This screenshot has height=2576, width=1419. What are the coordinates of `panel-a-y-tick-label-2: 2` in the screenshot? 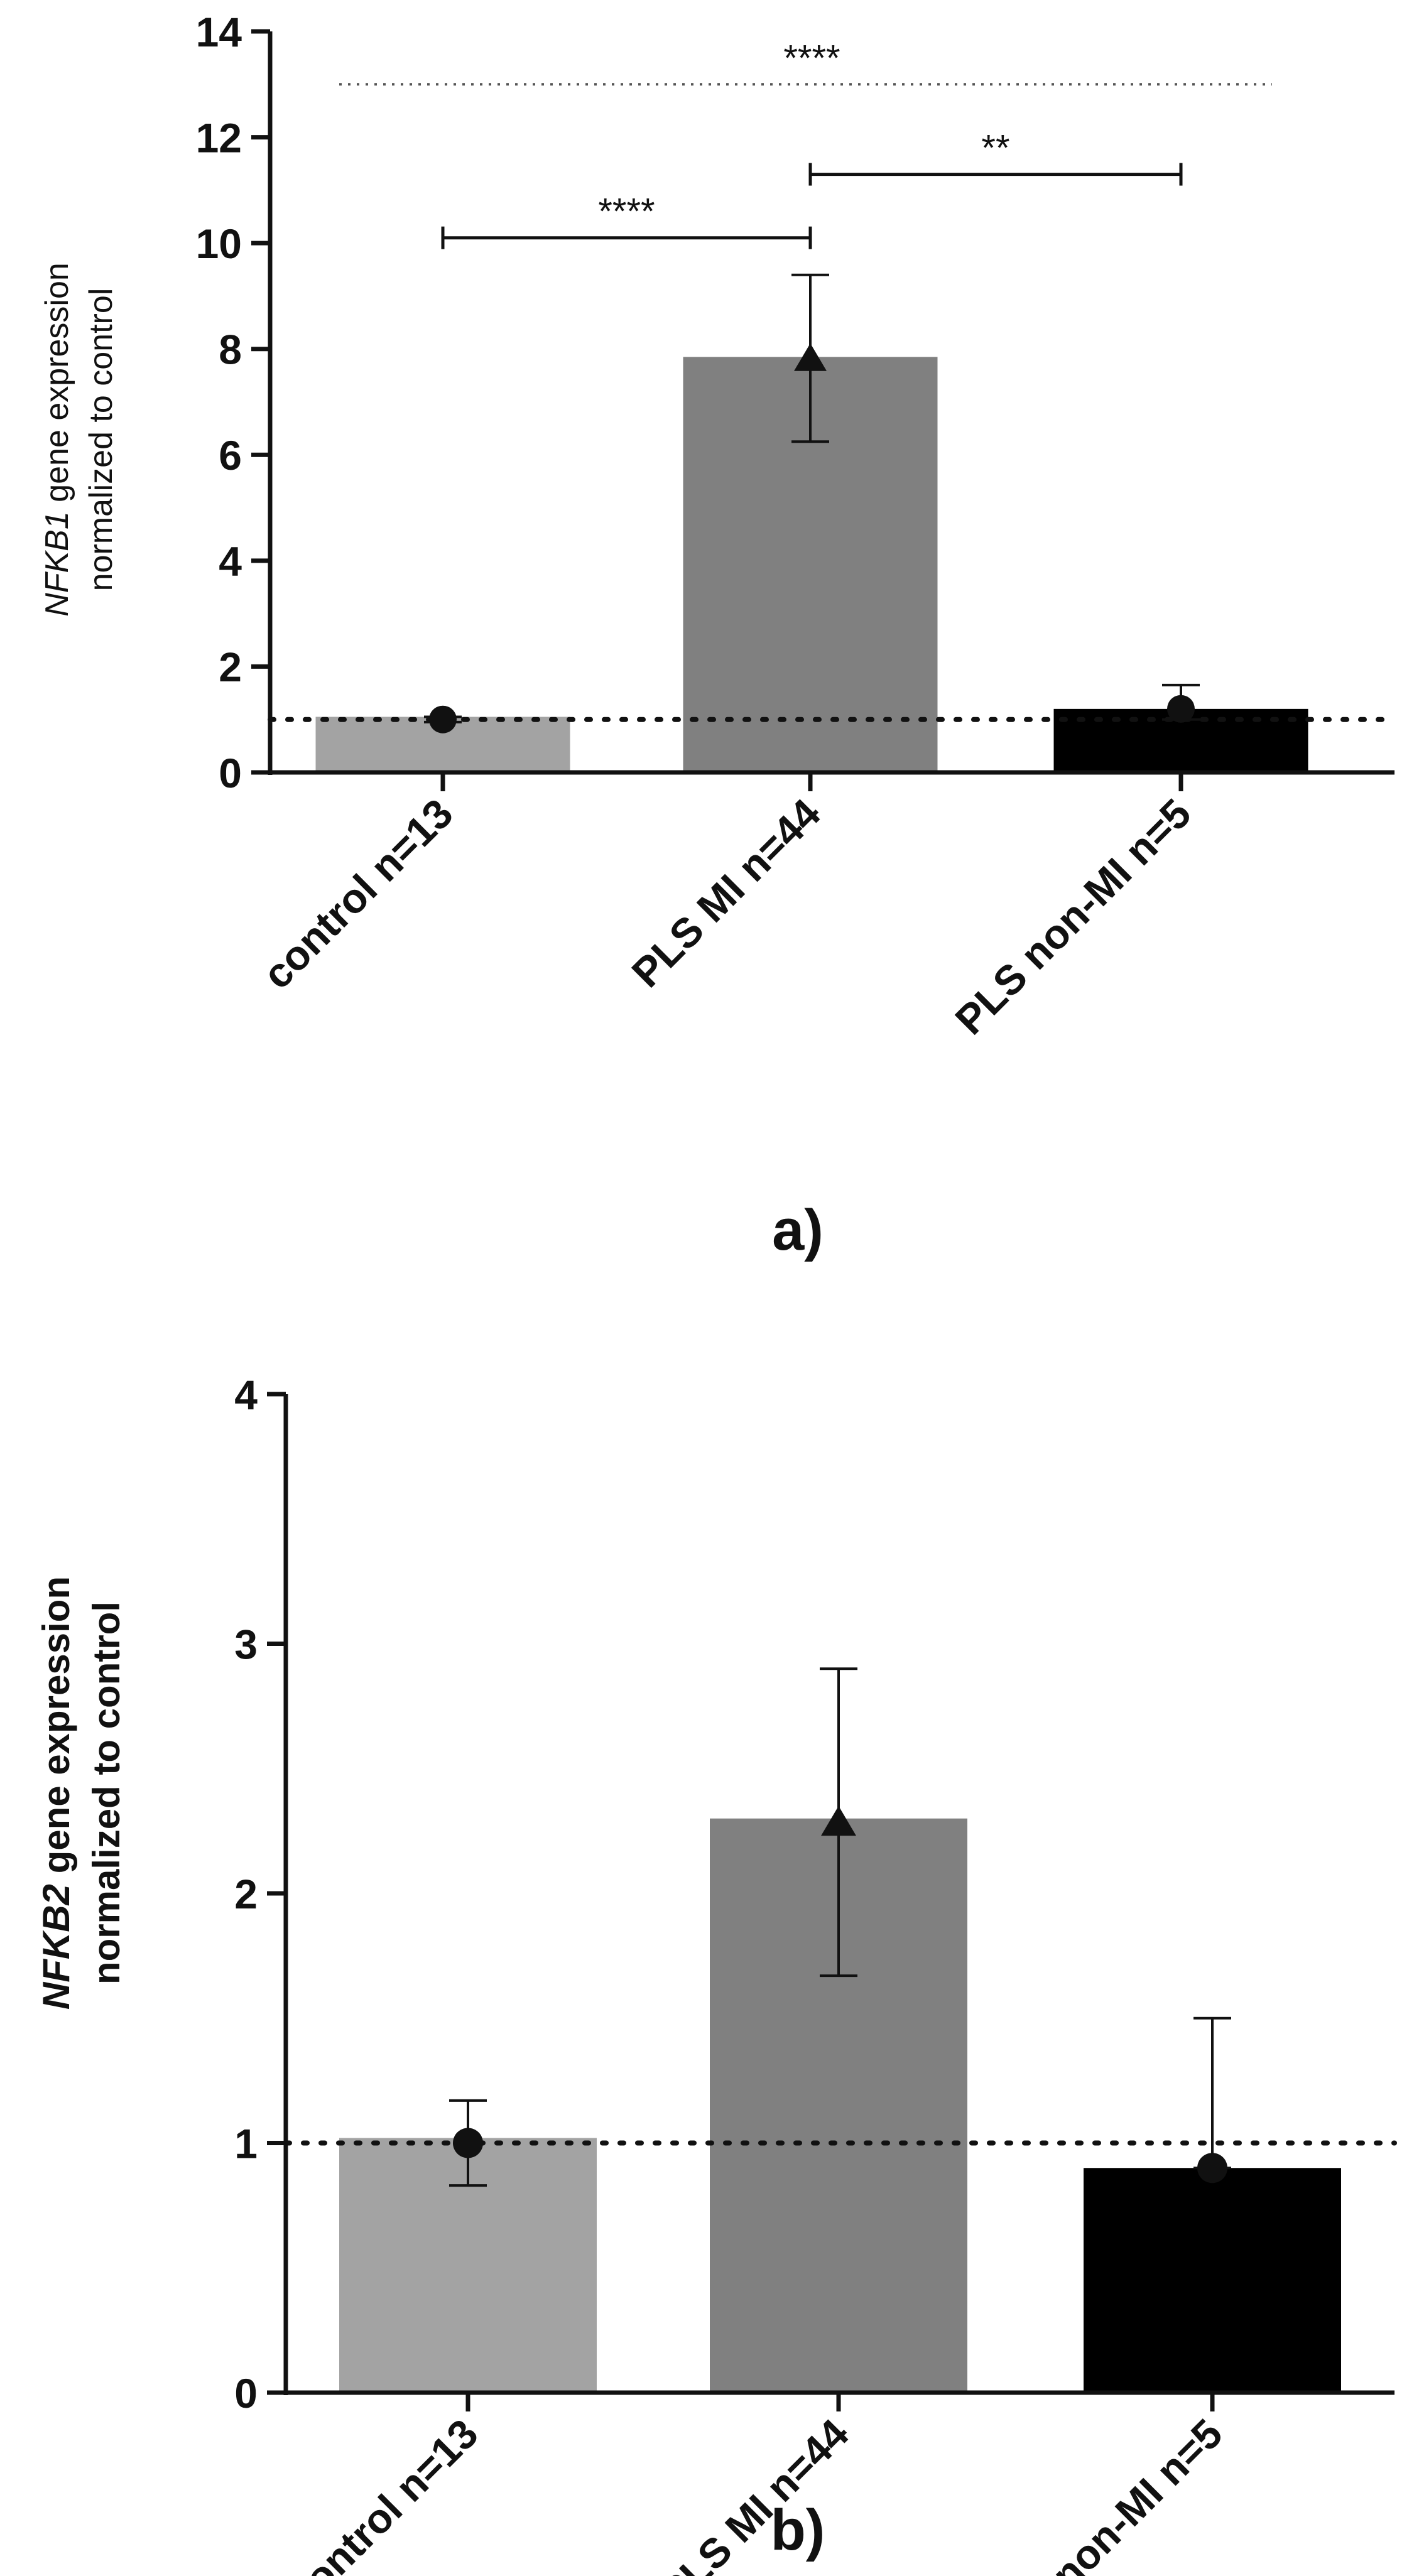 It's located at (231, 667).